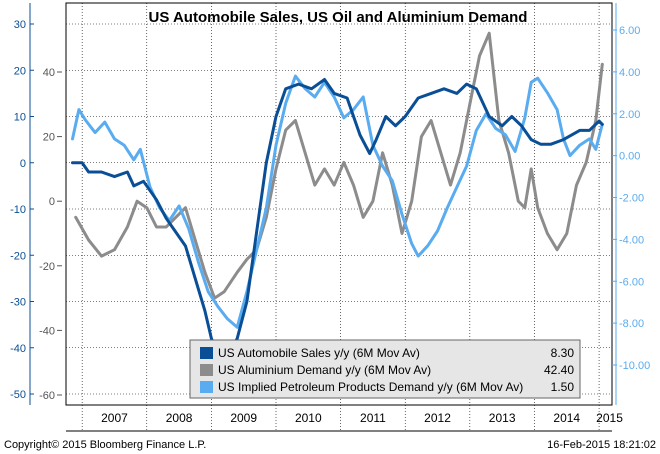 This screenshot has width=660, height=454. I want to click on x-tick-label: 2015, so click(609, 418).